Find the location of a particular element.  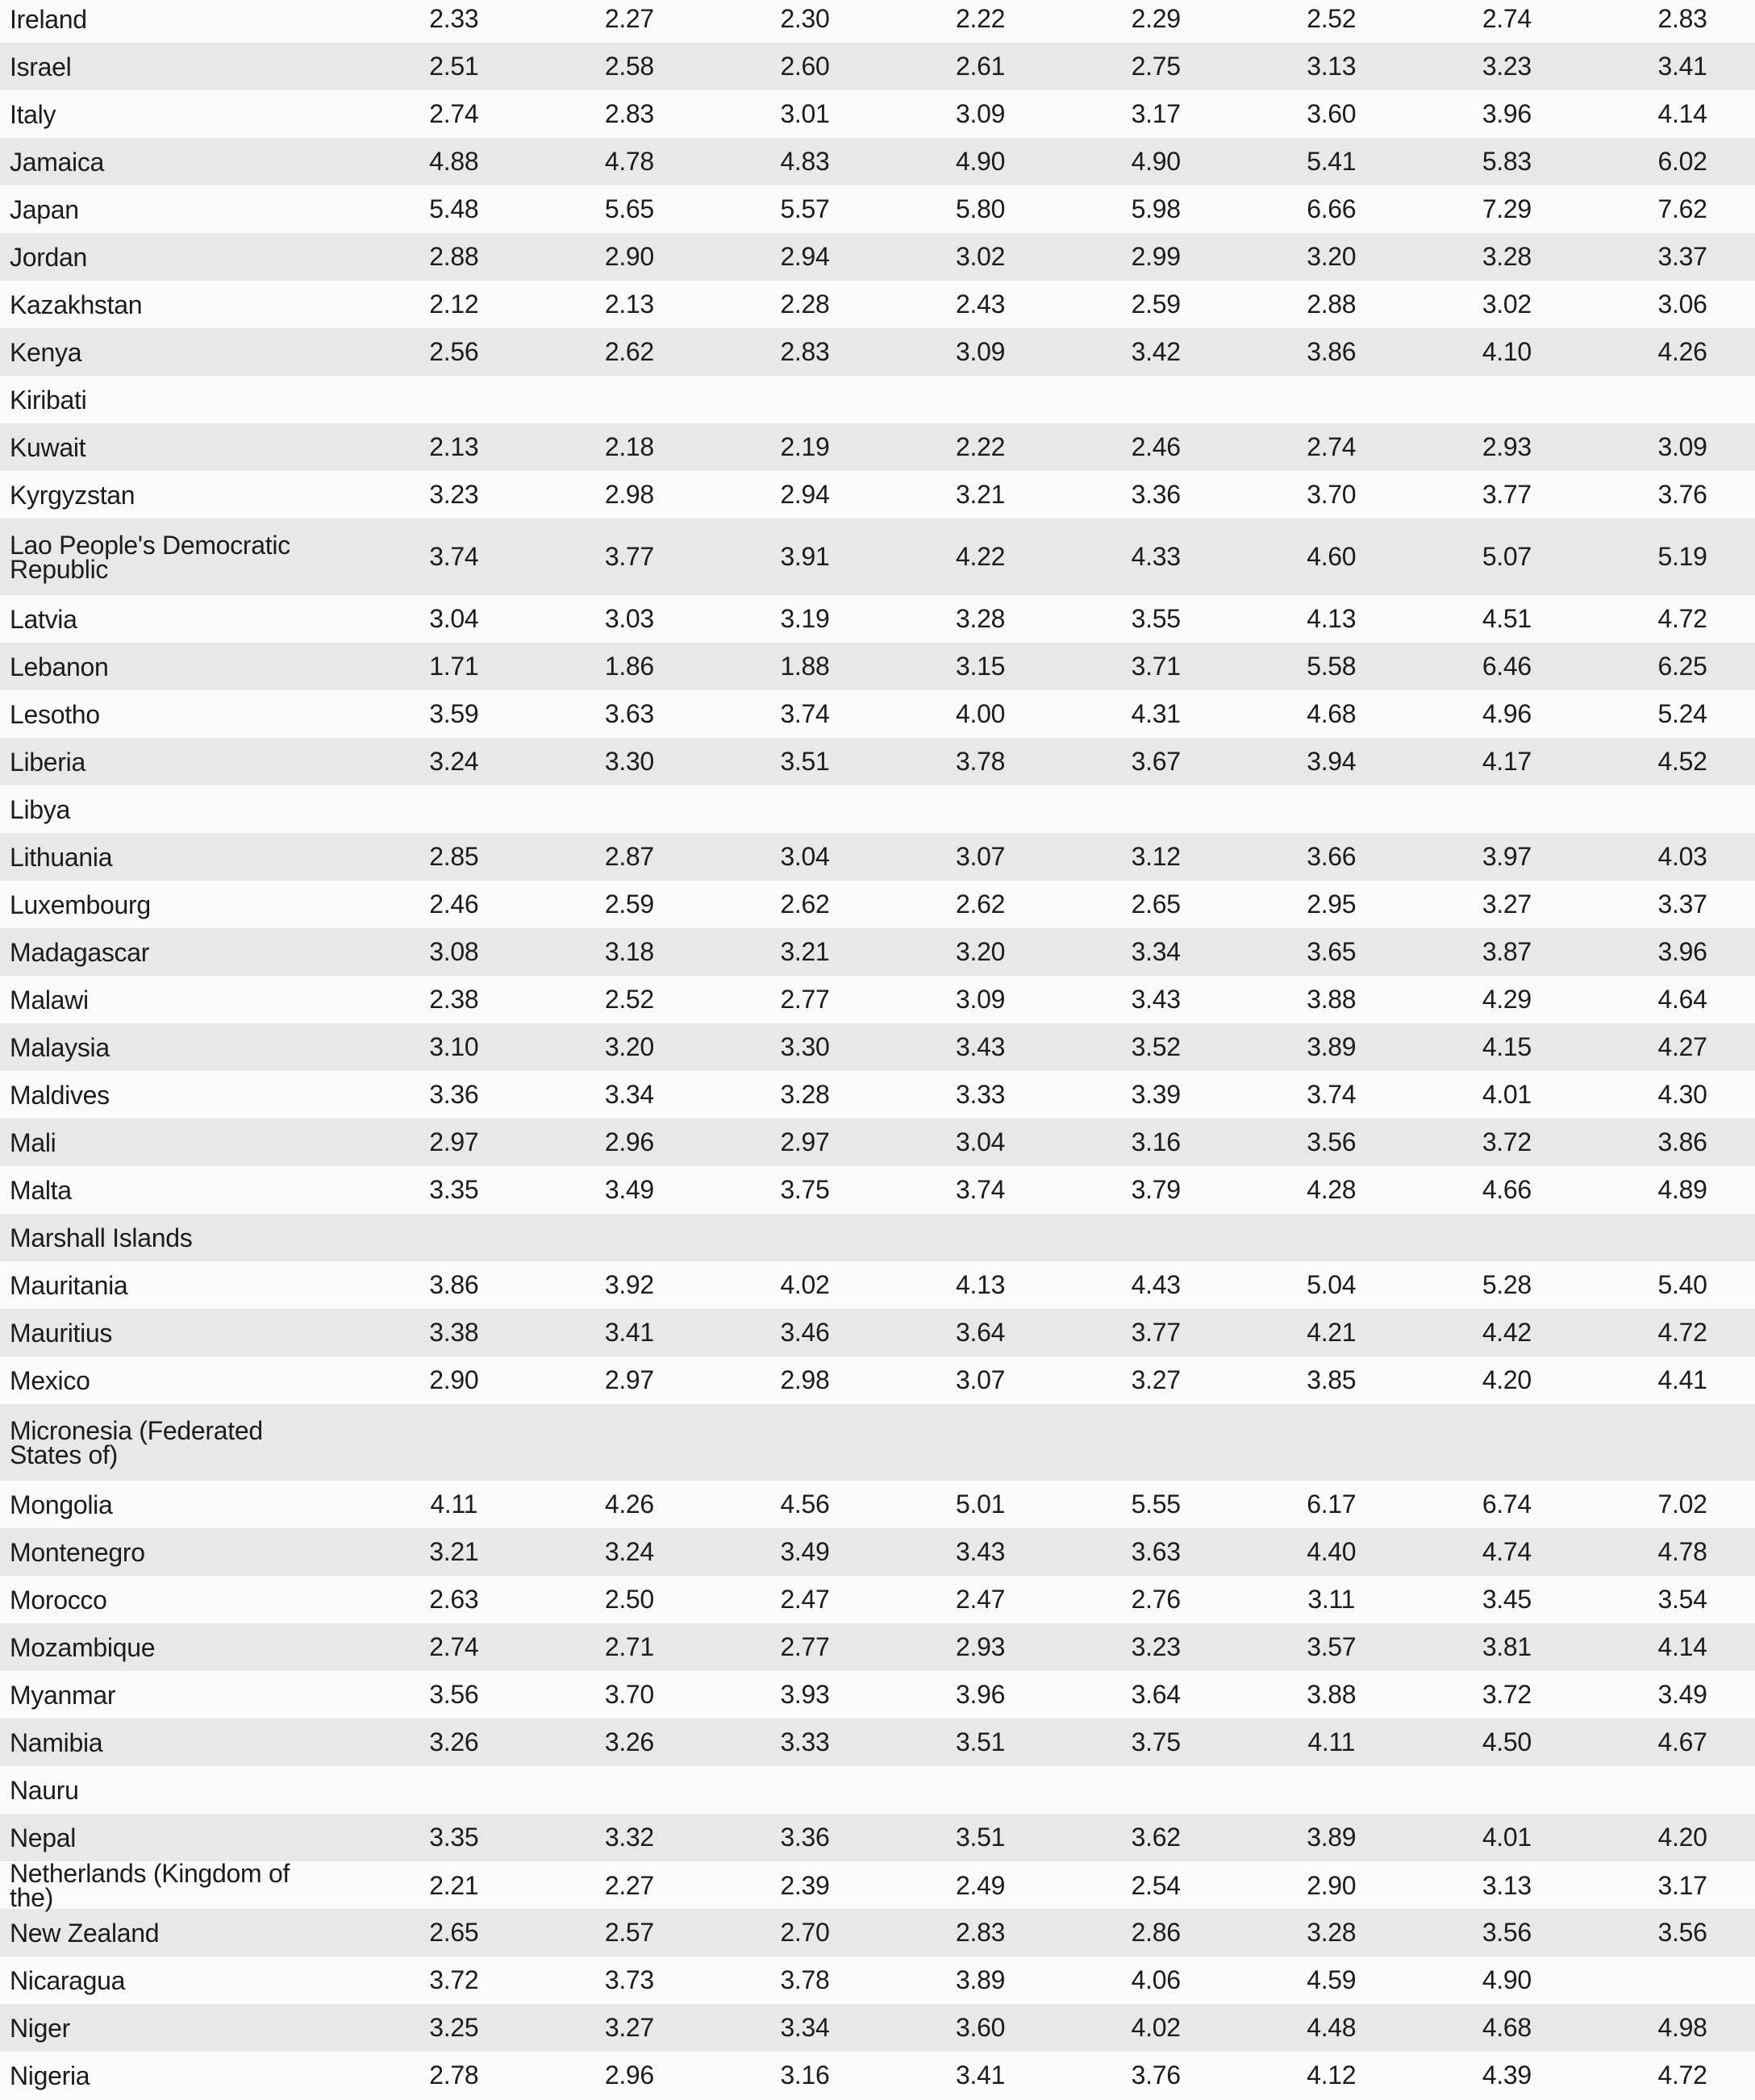

value-cell: 3.39 is located at coordinates (1156, 1094).